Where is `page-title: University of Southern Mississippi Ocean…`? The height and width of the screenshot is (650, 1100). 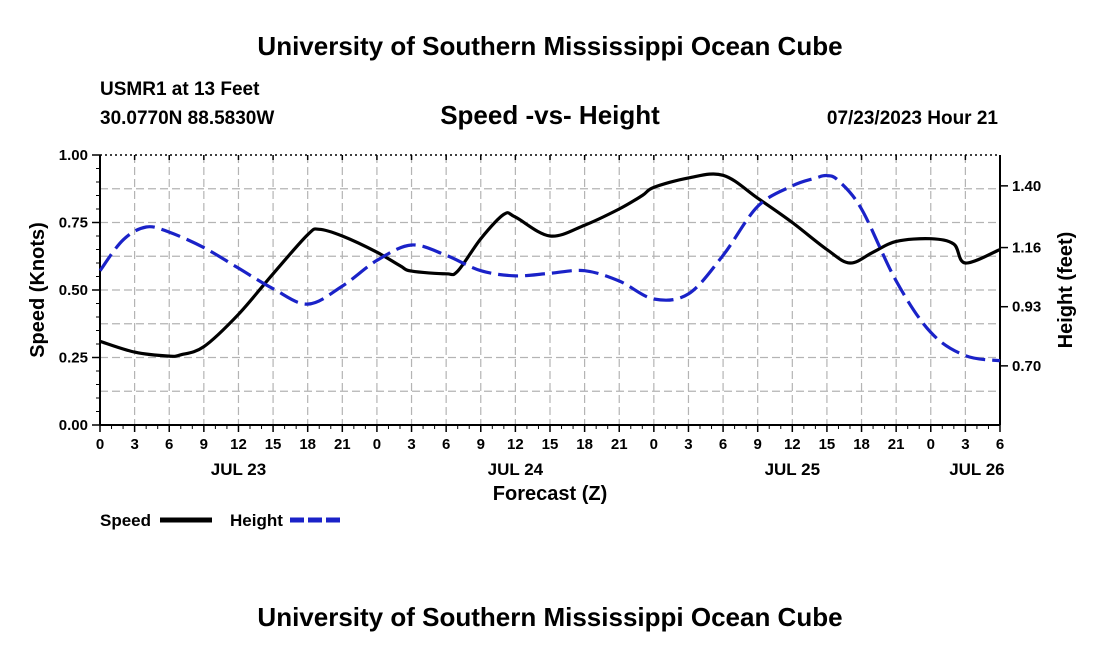
page-title: University of Southern Mississippi Ocean… is located at coordinates (549, 46).